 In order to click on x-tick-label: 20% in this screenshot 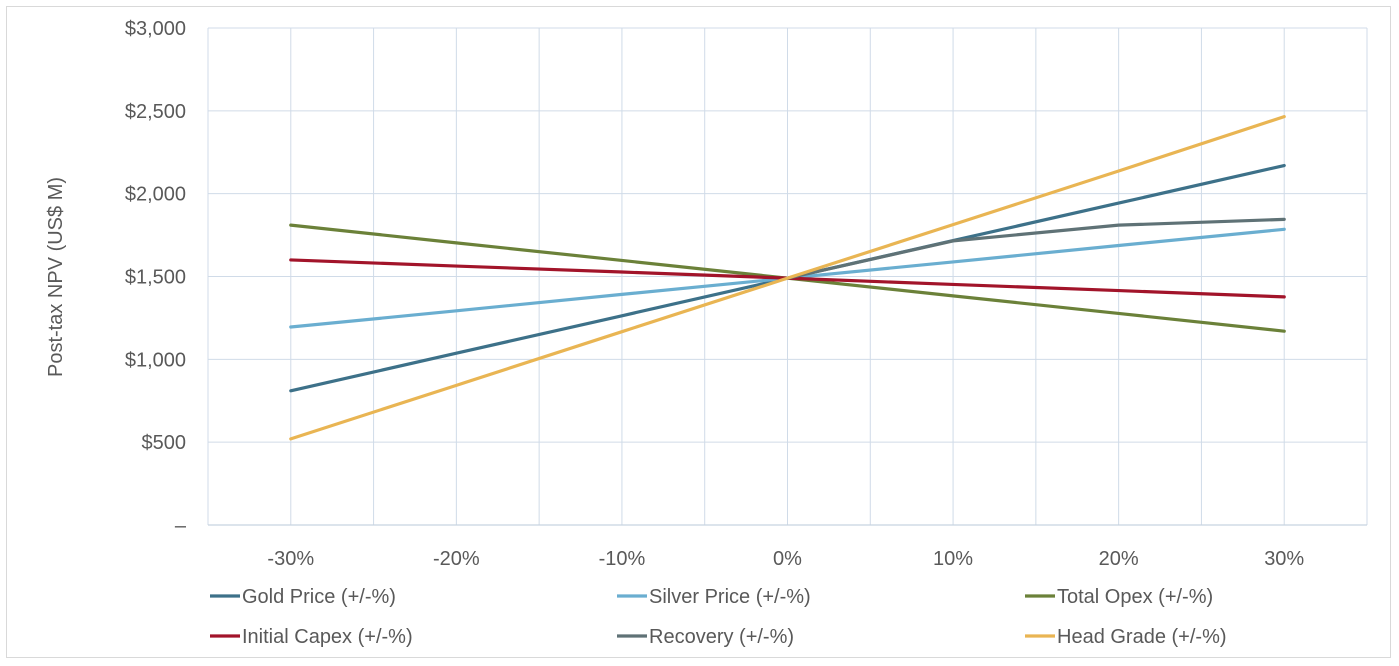, I will do `click(1119, 559)`.